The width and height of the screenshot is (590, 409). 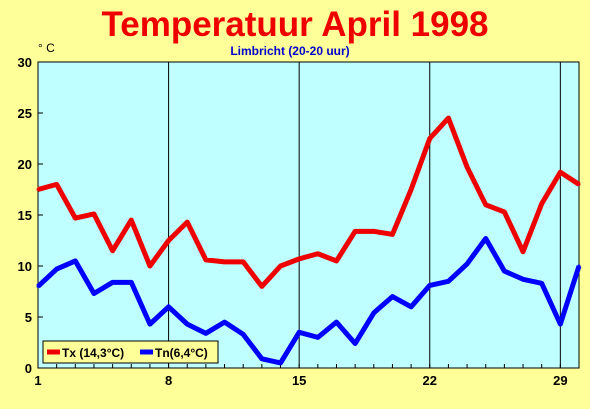 I want to click on legend-box, so click(x=130, y=352).